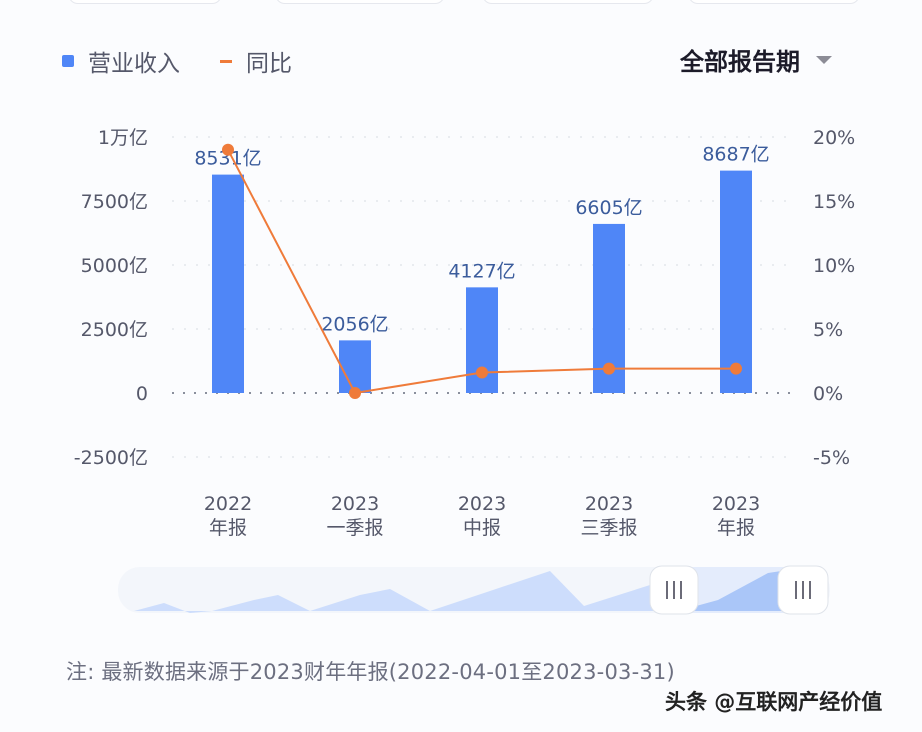 Image resolution: width=922 pixels, height=732 pixels. What do you see at coordinates (474, 590) in the screenshot?
I see `range-slider` at bounding box center [474, 590].